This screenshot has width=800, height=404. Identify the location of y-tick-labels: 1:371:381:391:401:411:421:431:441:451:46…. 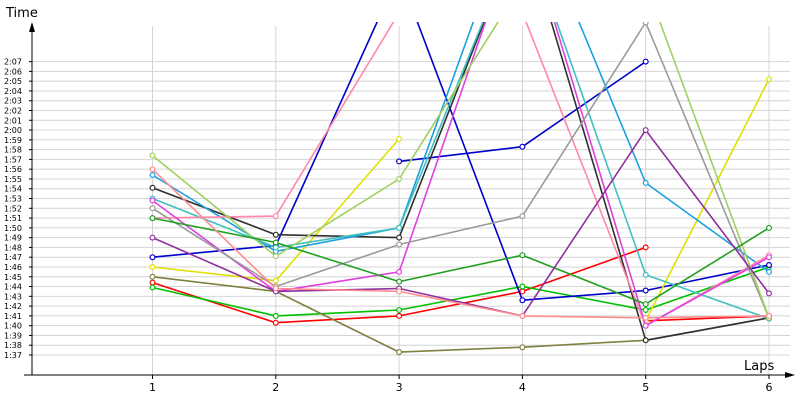
(13, 209).